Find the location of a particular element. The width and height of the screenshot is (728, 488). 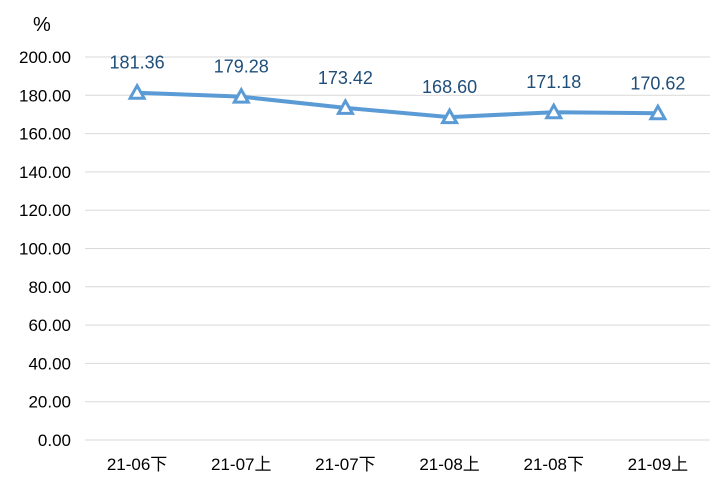

y-tick-label: 160.00 is located at coordinates (45, 134).